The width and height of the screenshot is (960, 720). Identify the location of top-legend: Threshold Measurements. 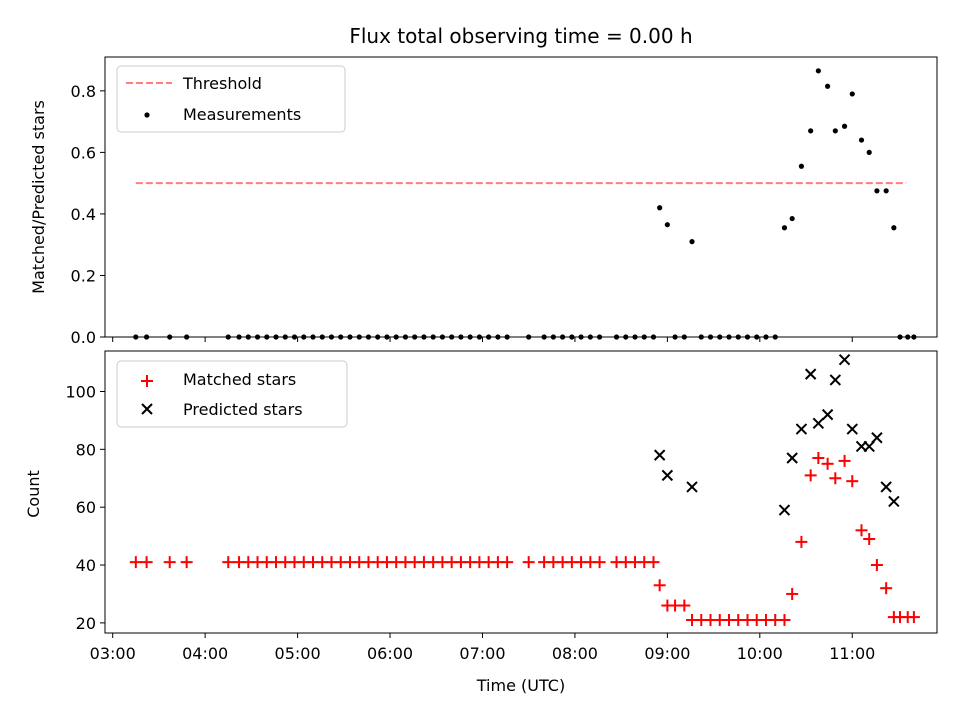
(231, 99).